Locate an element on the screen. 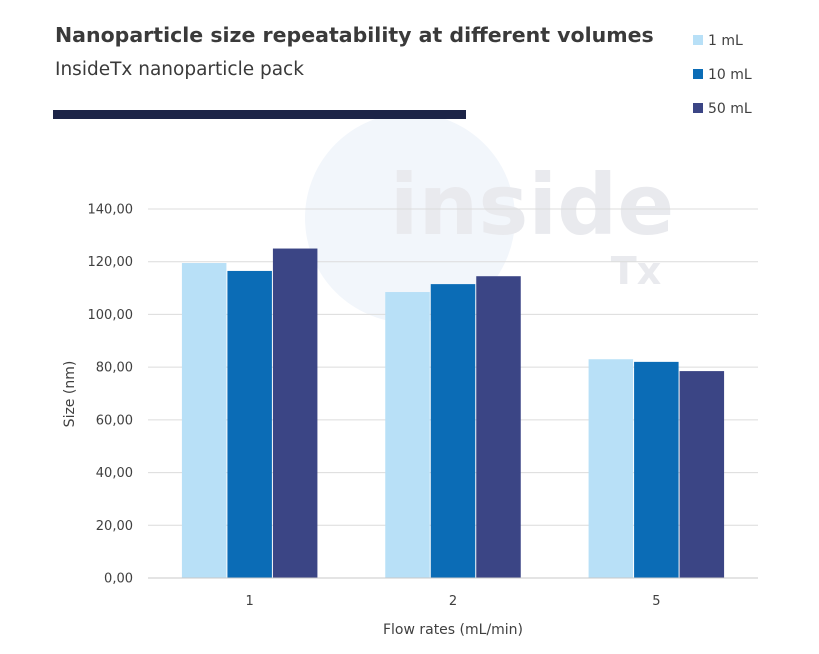  legend-label-1ml: 1 mL is located at coordinates (725, 41).